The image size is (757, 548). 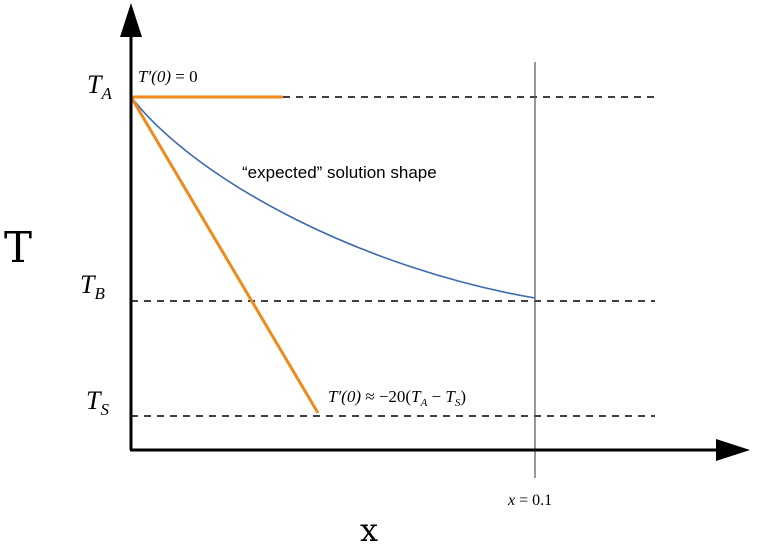 I want to click on flat-slope-annotation: T′(0) = 0, so click(x=168, y=76).